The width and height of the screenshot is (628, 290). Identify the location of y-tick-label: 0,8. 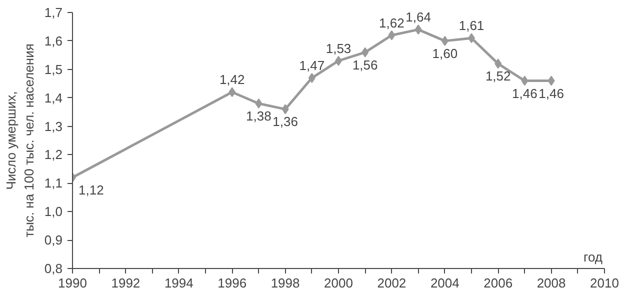
(53, 268).